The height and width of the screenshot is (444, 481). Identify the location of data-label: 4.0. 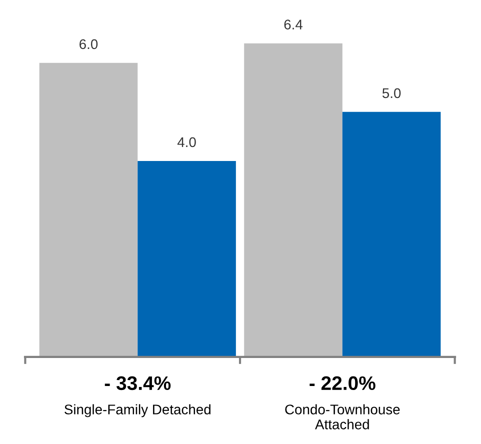
(186, 142).